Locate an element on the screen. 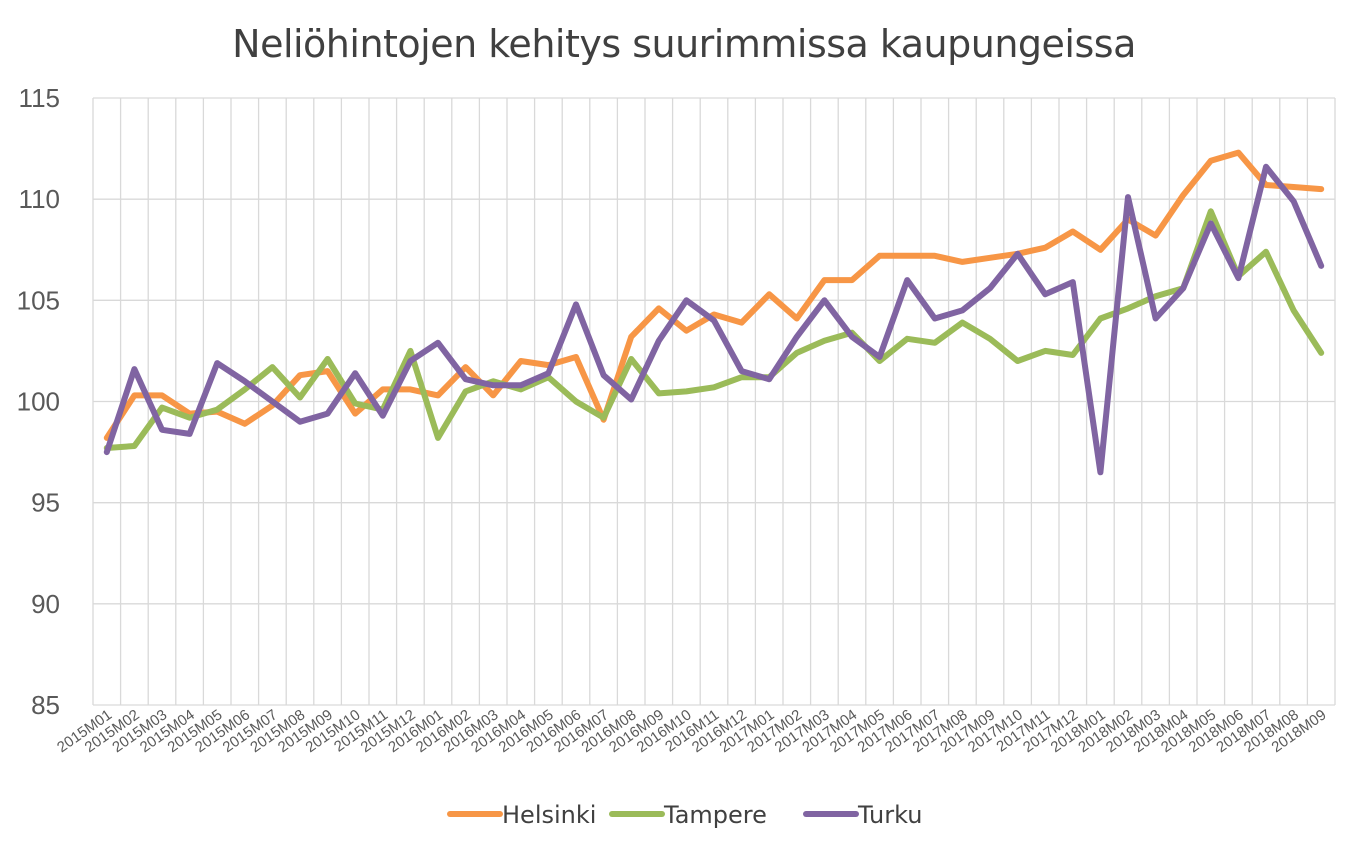 The height and width of the screenshot is (847, 1368). legend-label-tampere: Tampere is located at coordinates (715, 815).